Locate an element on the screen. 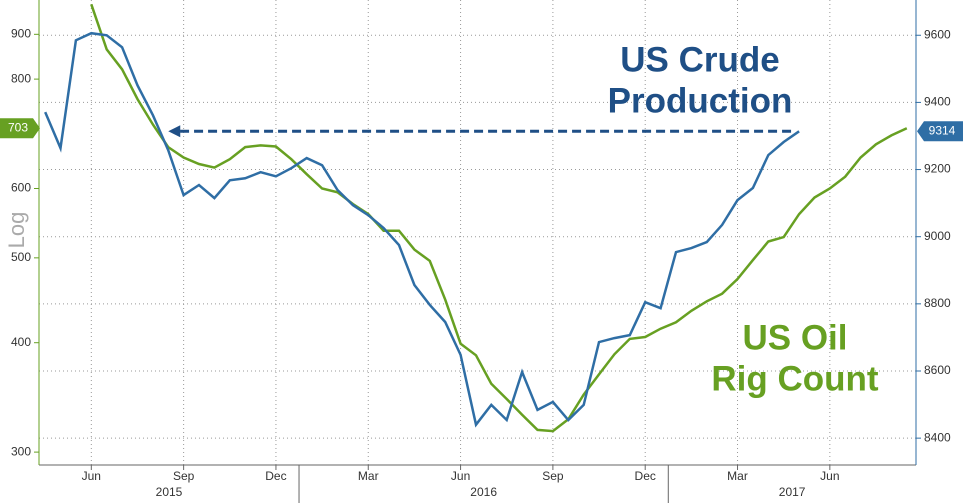  y2-tick-label: 9400 is located at coordinates (937, 102).